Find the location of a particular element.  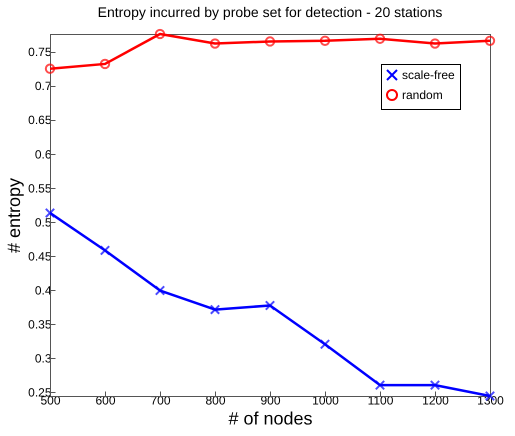

y-axis-title: # entropy is located at coordinates (14, 216).